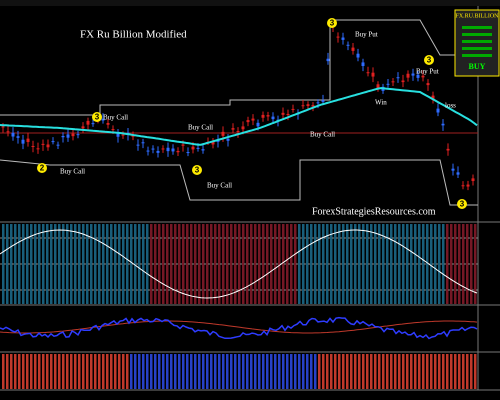 The image size is (500, 400). I want to click on panel-row, so click(477, 27).